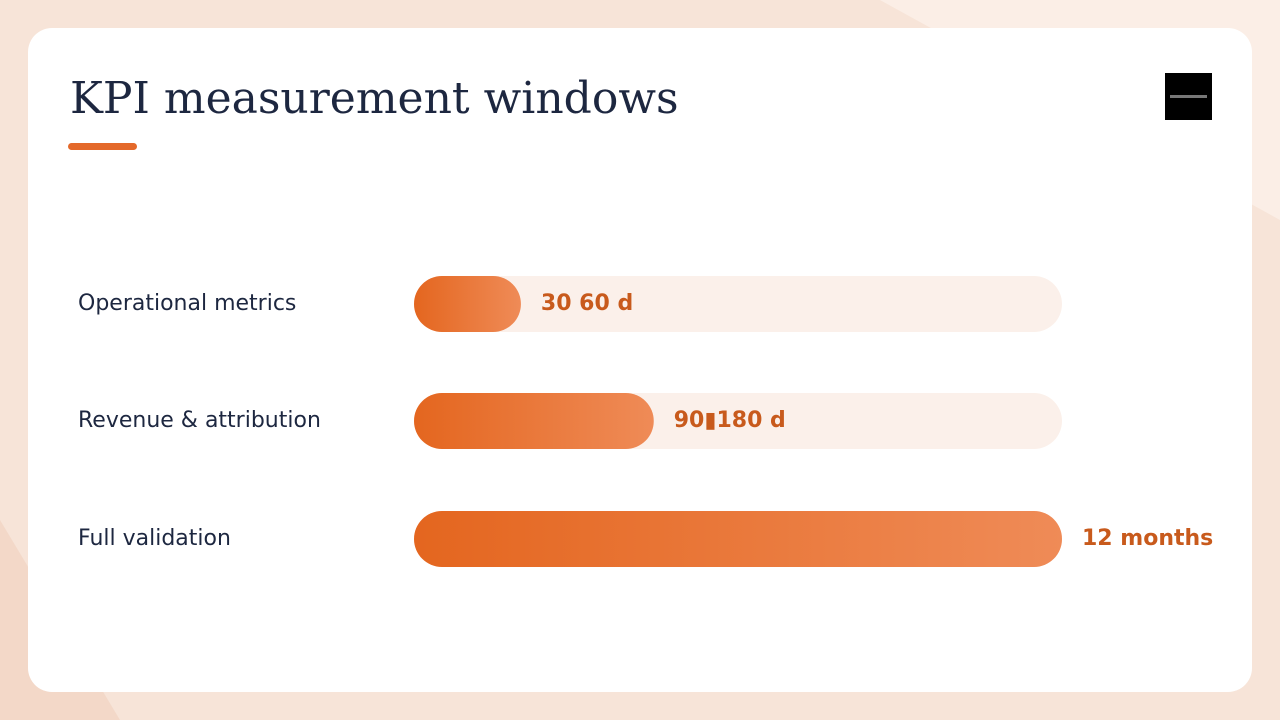 This screenshot has height=720, width=1280. What do you see at coordinates (154, 538) in the screenshot?
I see `category-label: Full validation` at bounding box center [154, 538].